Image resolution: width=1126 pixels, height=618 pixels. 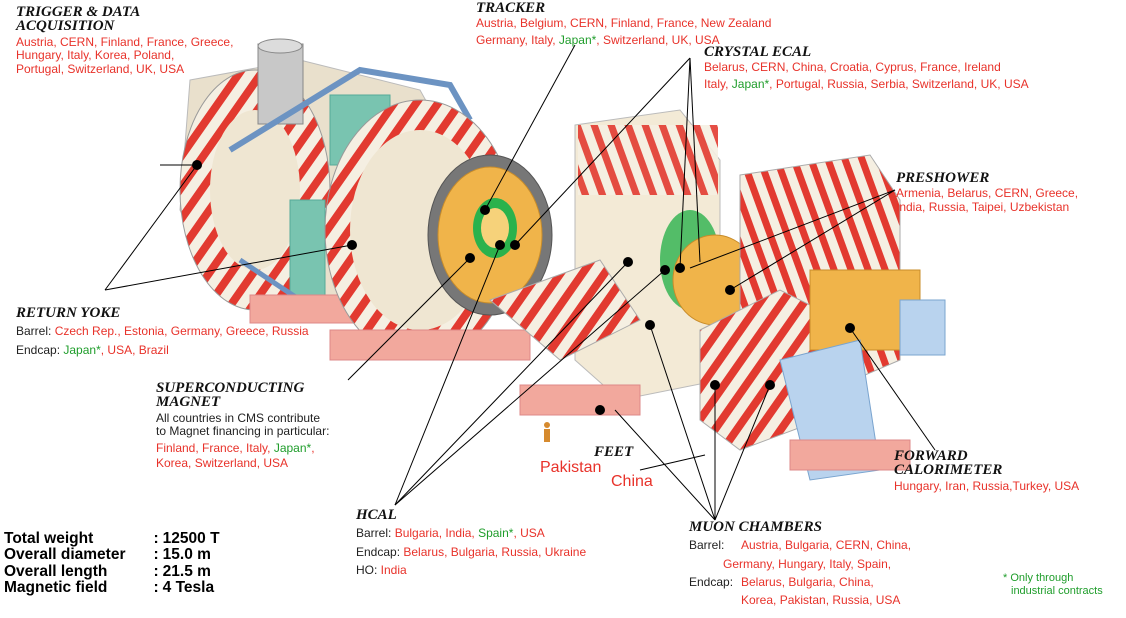 I want to click on spec-value: 4 Tesla, so click(x=188, y=587).